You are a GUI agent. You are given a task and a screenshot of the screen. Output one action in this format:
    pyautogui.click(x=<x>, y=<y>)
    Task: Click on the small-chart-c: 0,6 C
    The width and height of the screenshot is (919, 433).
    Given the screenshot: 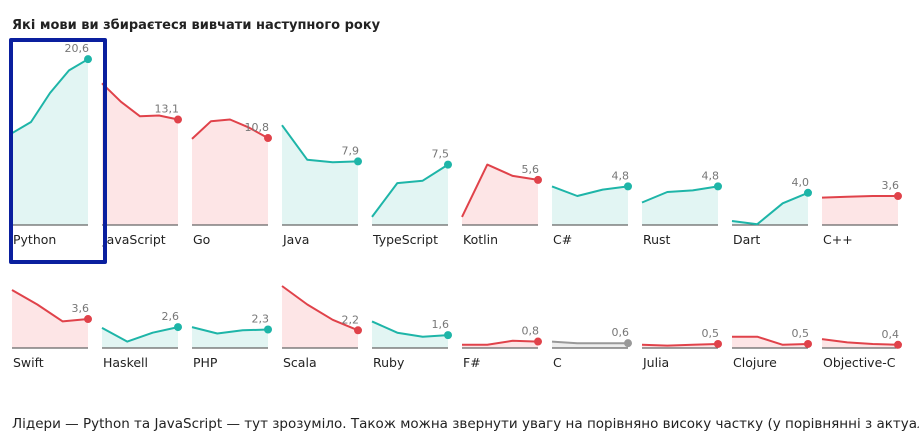 What is the action you would take?
    pyautogui.click(x=591, y=348)
    